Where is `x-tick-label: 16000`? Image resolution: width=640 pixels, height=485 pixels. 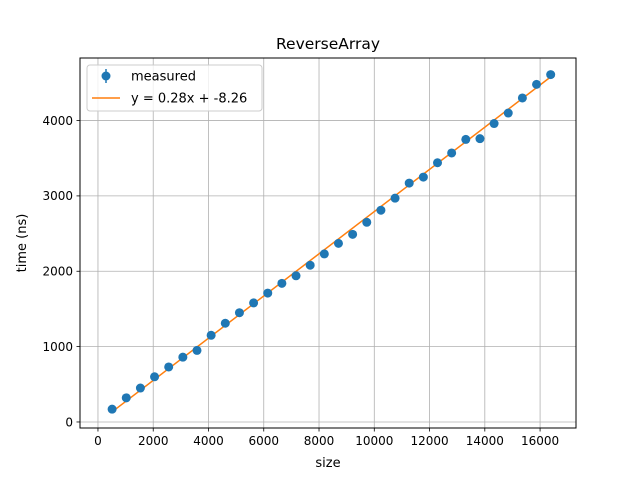 x-tick-label: 16000 is located at coordinates (540, 441).